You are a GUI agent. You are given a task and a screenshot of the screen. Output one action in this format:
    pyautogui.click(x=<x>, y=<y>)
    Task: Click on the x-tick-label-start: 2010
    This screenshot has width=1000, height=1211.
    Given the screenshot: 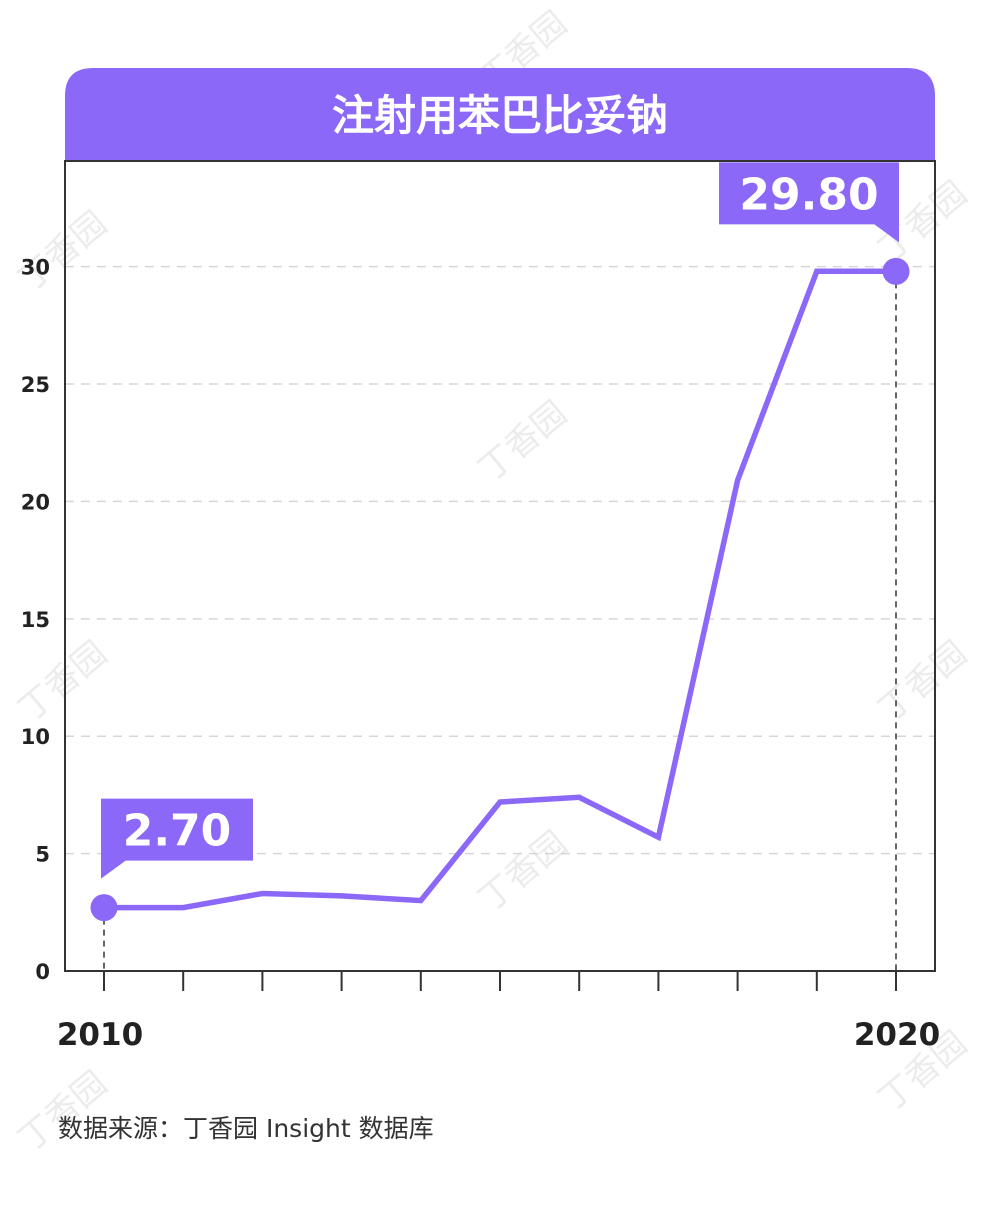 What is the action you would take?
    pyautogui.click(x=100, y=1035)
    